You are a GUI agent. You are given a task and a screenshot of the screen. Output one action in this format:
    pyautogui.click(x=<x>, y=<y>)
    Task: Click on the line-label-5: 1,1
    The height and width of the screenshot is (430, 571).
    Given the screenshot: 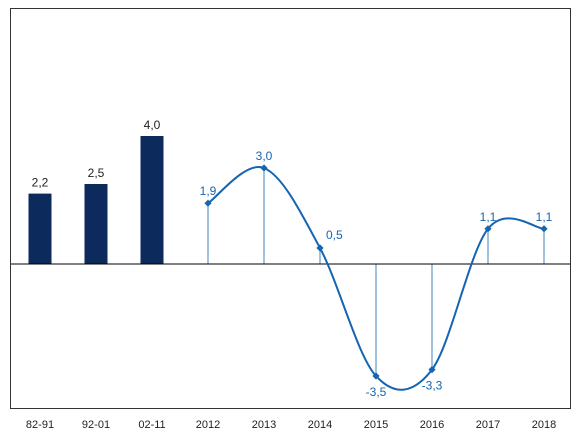 What is the action you would take?
    pyautogui.click(x=488, y=217)
    